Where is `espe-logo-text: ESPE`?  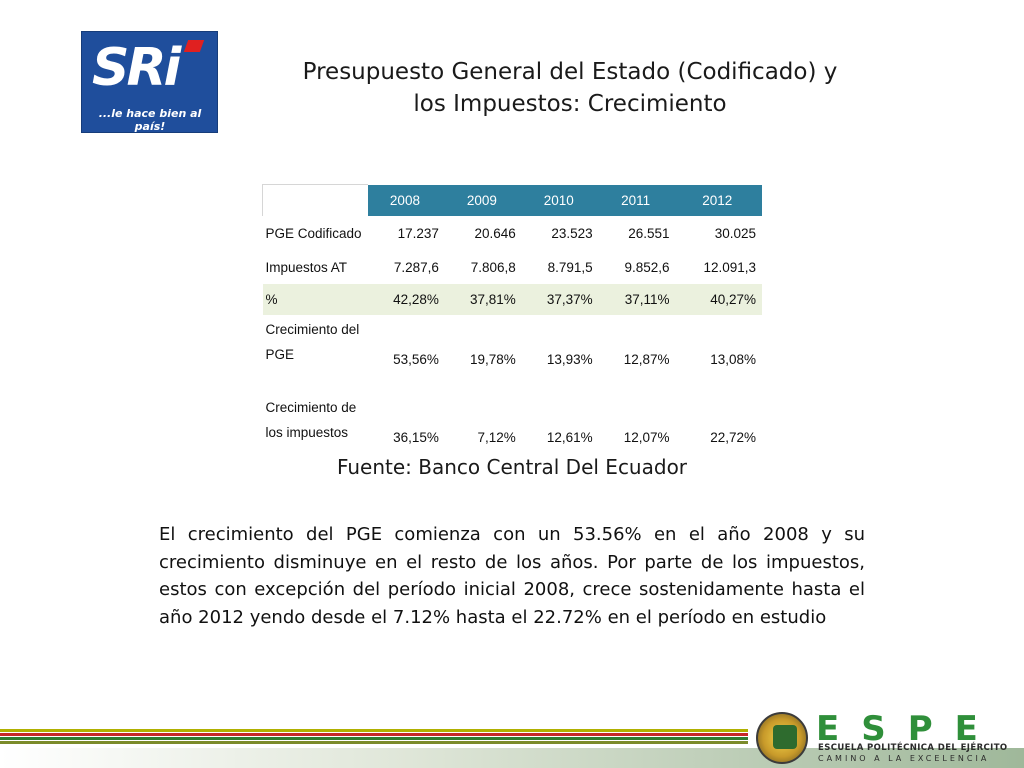
espe-logo-text: ESPE is located at coordinates (908, 729).